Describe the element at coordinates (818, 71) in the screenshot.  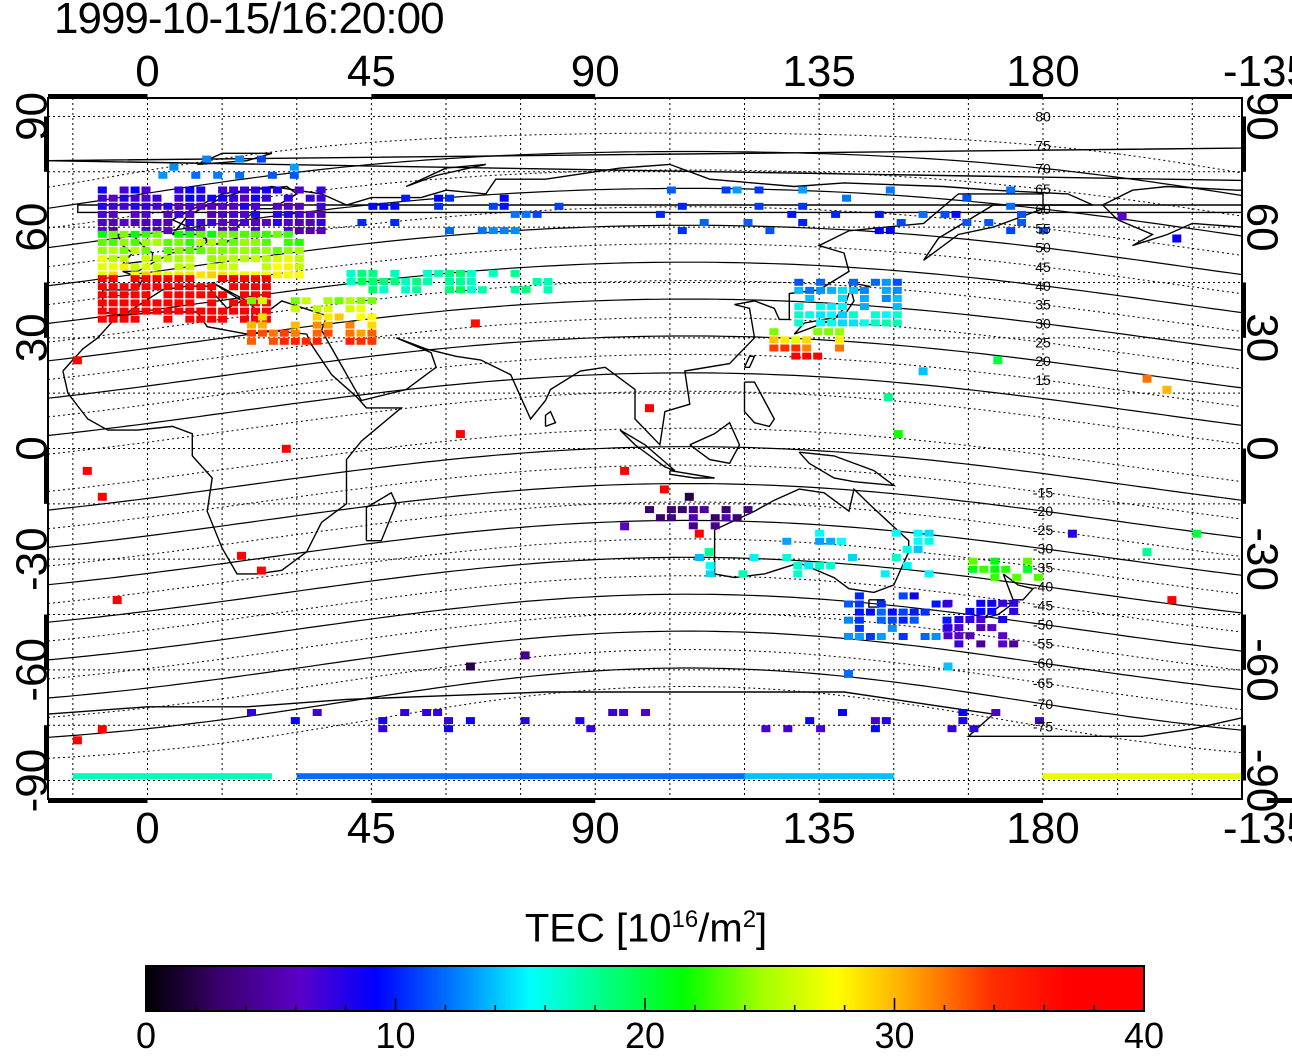
I see `lon-tick-label-top: 135` at that location.